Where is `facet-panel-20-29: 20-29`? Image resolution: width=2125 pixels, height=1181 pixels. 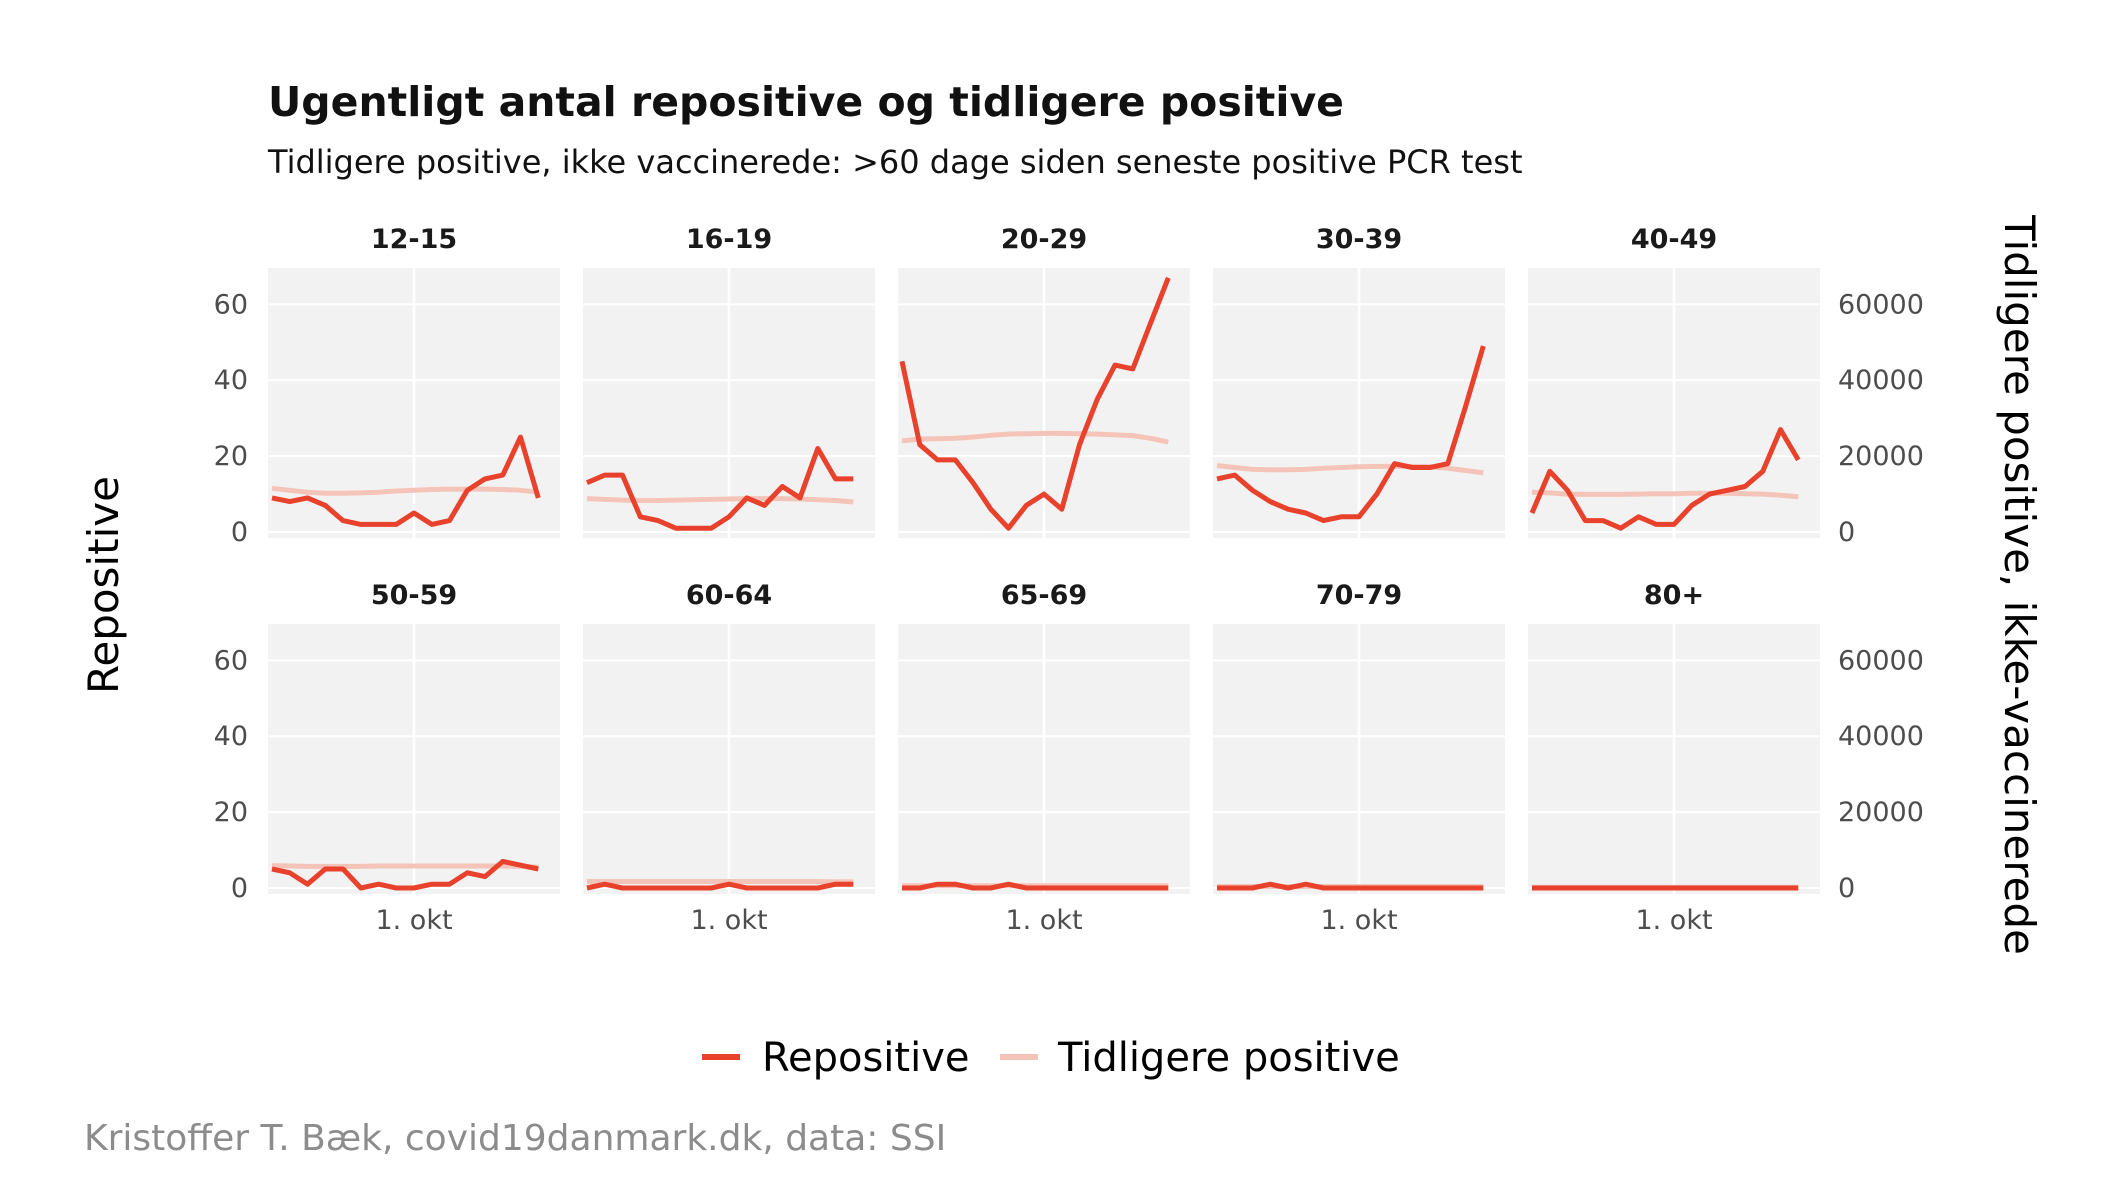 facet-panel-20-29: 20-29 is located at coordinates (1044, 381).